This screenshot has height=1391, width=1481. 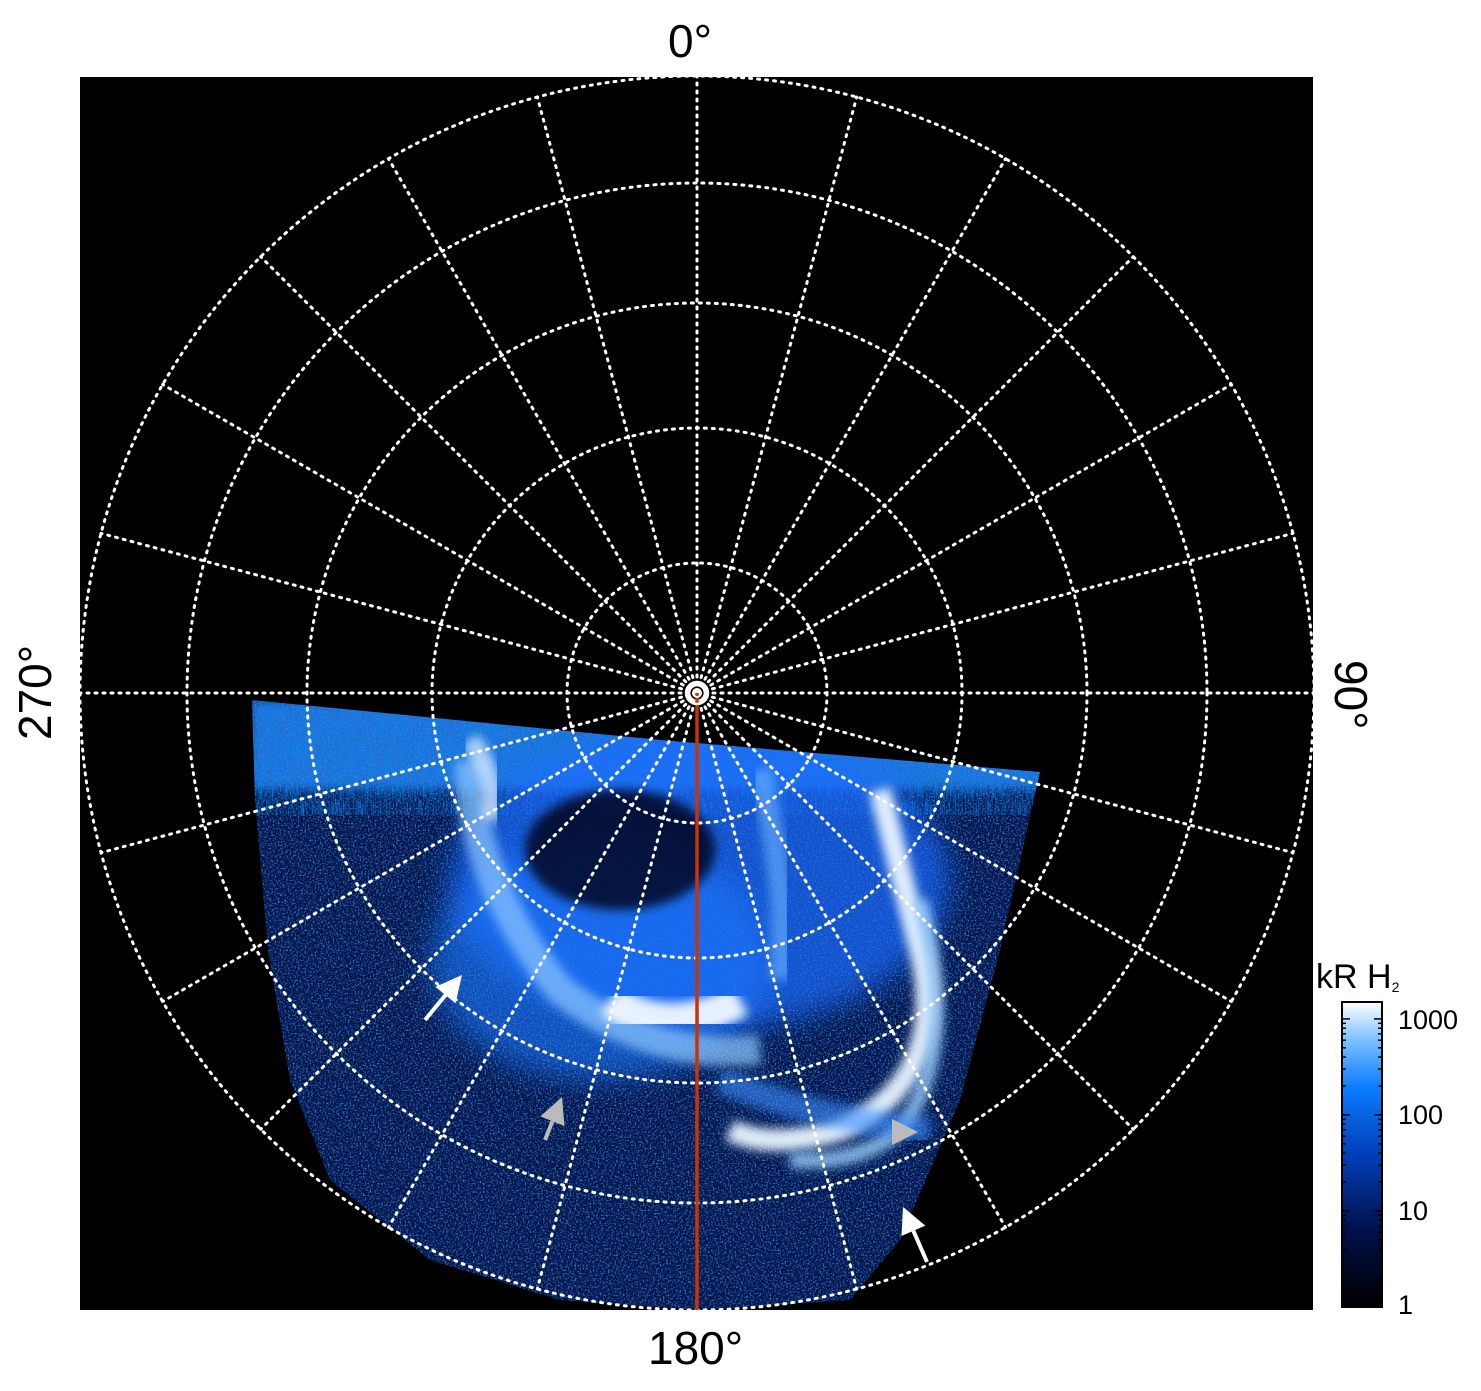 What do you see at coordinates (1406, 1305) in the screenshot?
I see `colorbar-tick-1: 1` at bounding box center [1406, 1305].